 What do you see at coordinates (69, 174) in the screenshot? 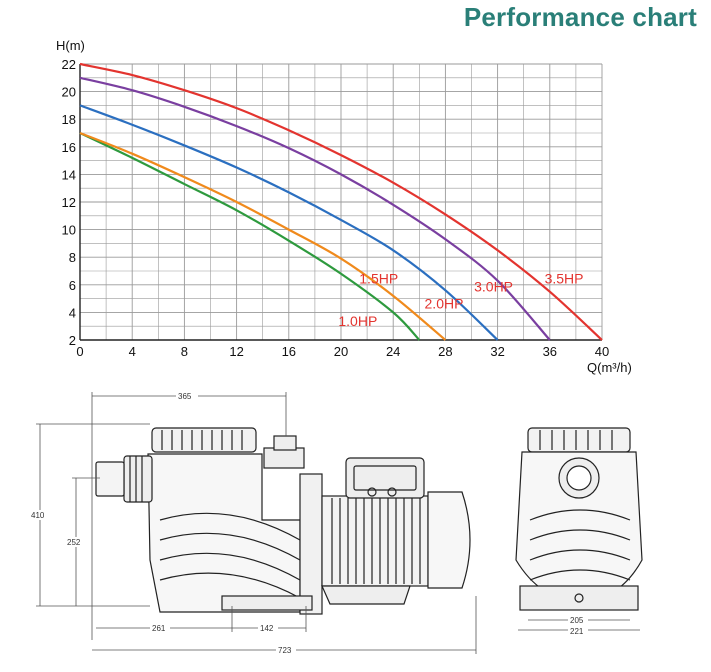
I see `y-tick-label: 14` at bounding box center [69, 174].